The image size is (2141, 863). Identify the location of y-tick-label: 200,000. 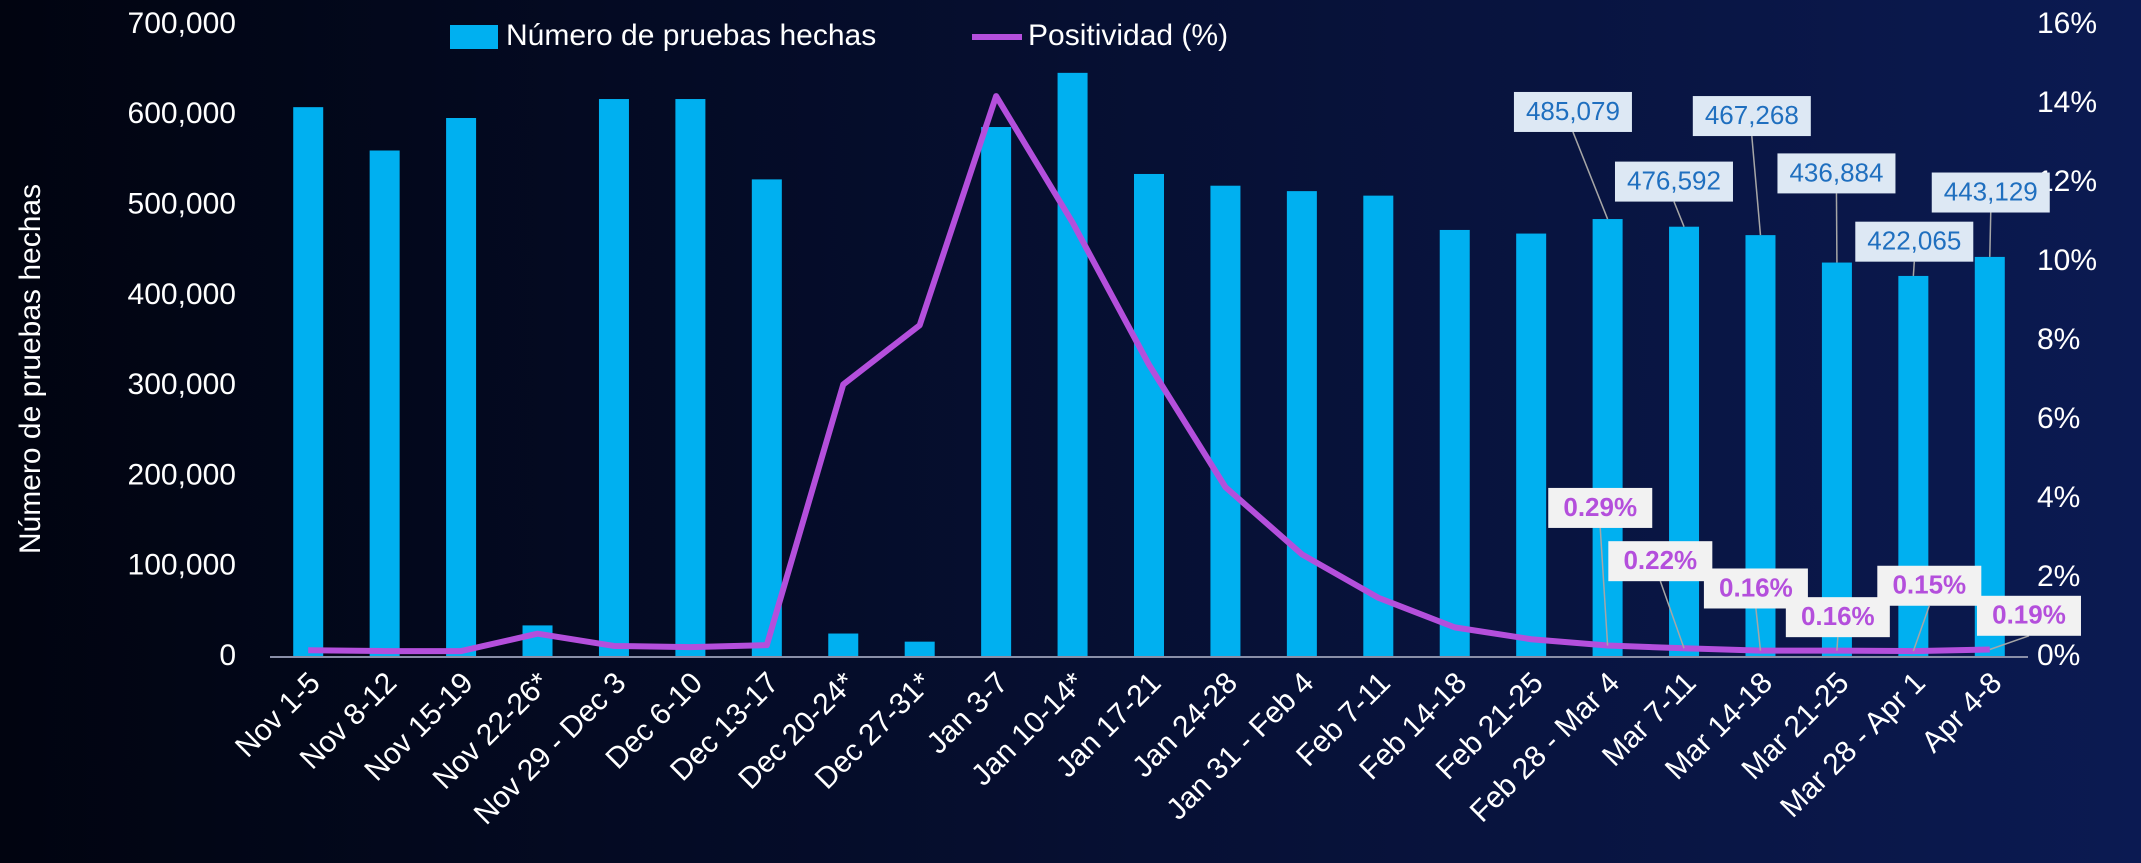
(182, 474).